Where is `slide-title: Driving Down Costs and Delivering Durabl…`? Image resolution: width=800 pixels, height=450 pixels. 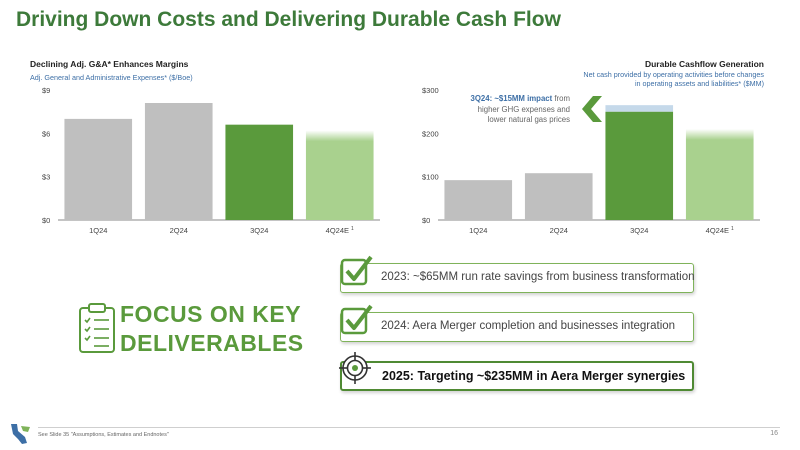
slide-title: Driving Down Costs and Delivering Durabl… is located at coordinates (288, 19).